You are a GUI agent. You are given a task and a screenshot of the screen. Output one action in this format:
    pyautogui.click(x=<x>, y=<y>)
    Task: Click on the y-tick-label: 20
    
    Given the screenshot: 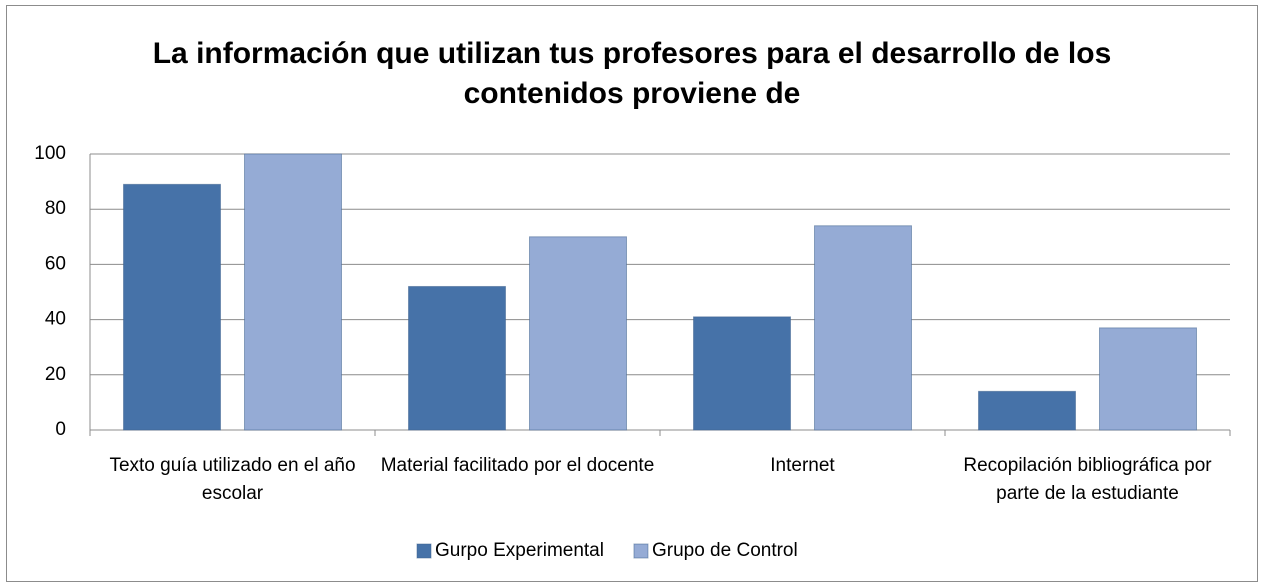 What is the action you would take?
    pyautogui.click(x=55, y=374)
    